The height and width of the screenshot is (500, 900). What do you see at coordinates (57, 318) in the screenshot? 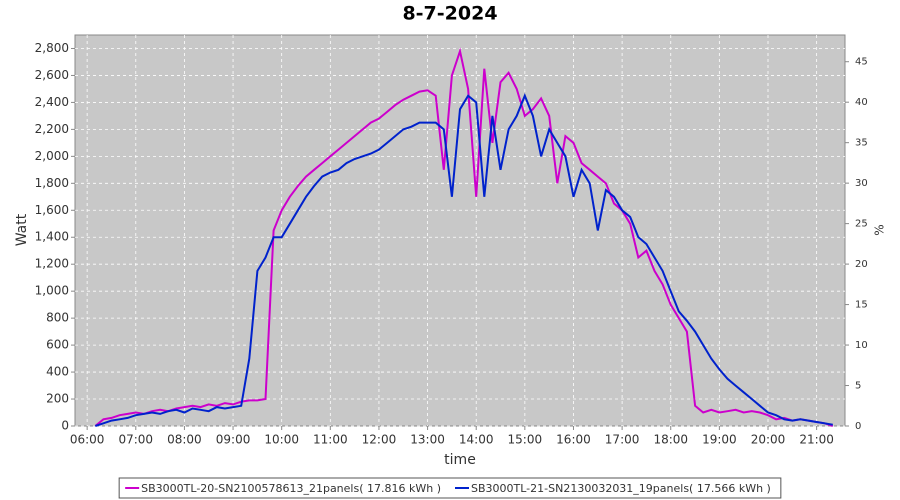
I see `y-tick-label: 800` at bounding box center [57, 318].